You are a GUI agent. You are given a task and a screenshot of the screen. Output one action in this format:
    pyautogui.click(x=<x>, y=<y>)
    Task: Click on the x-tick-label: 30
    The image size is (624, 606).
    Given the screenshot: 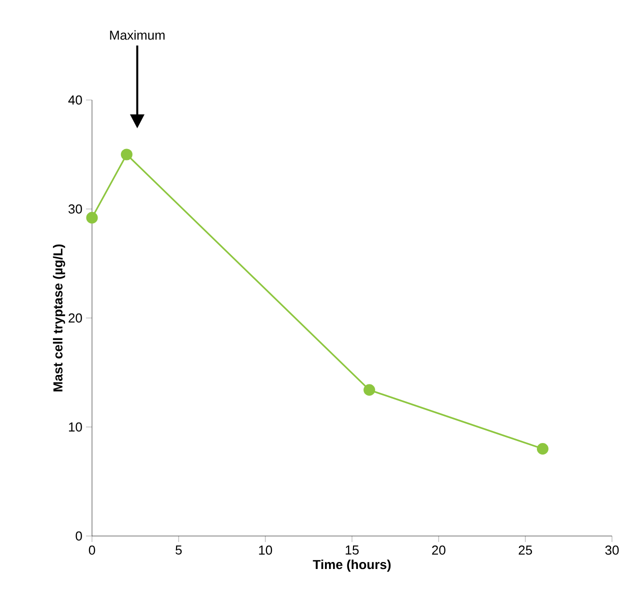 What is the action you would take?
    pyautogui.click(x=612, y=550)
    